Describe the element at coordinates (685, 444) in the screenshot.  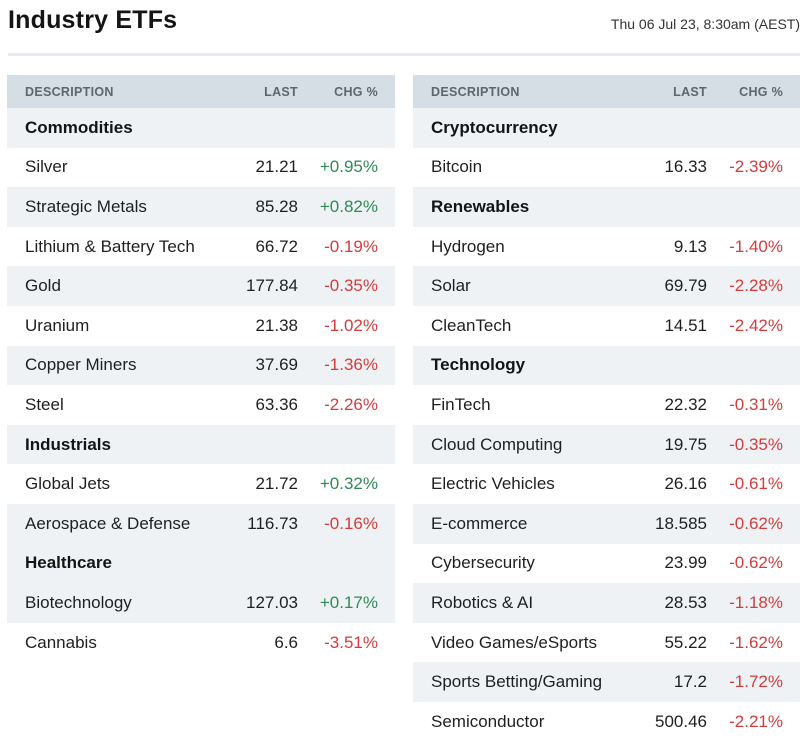
I see `etf-last-price: 19.75` at that location.